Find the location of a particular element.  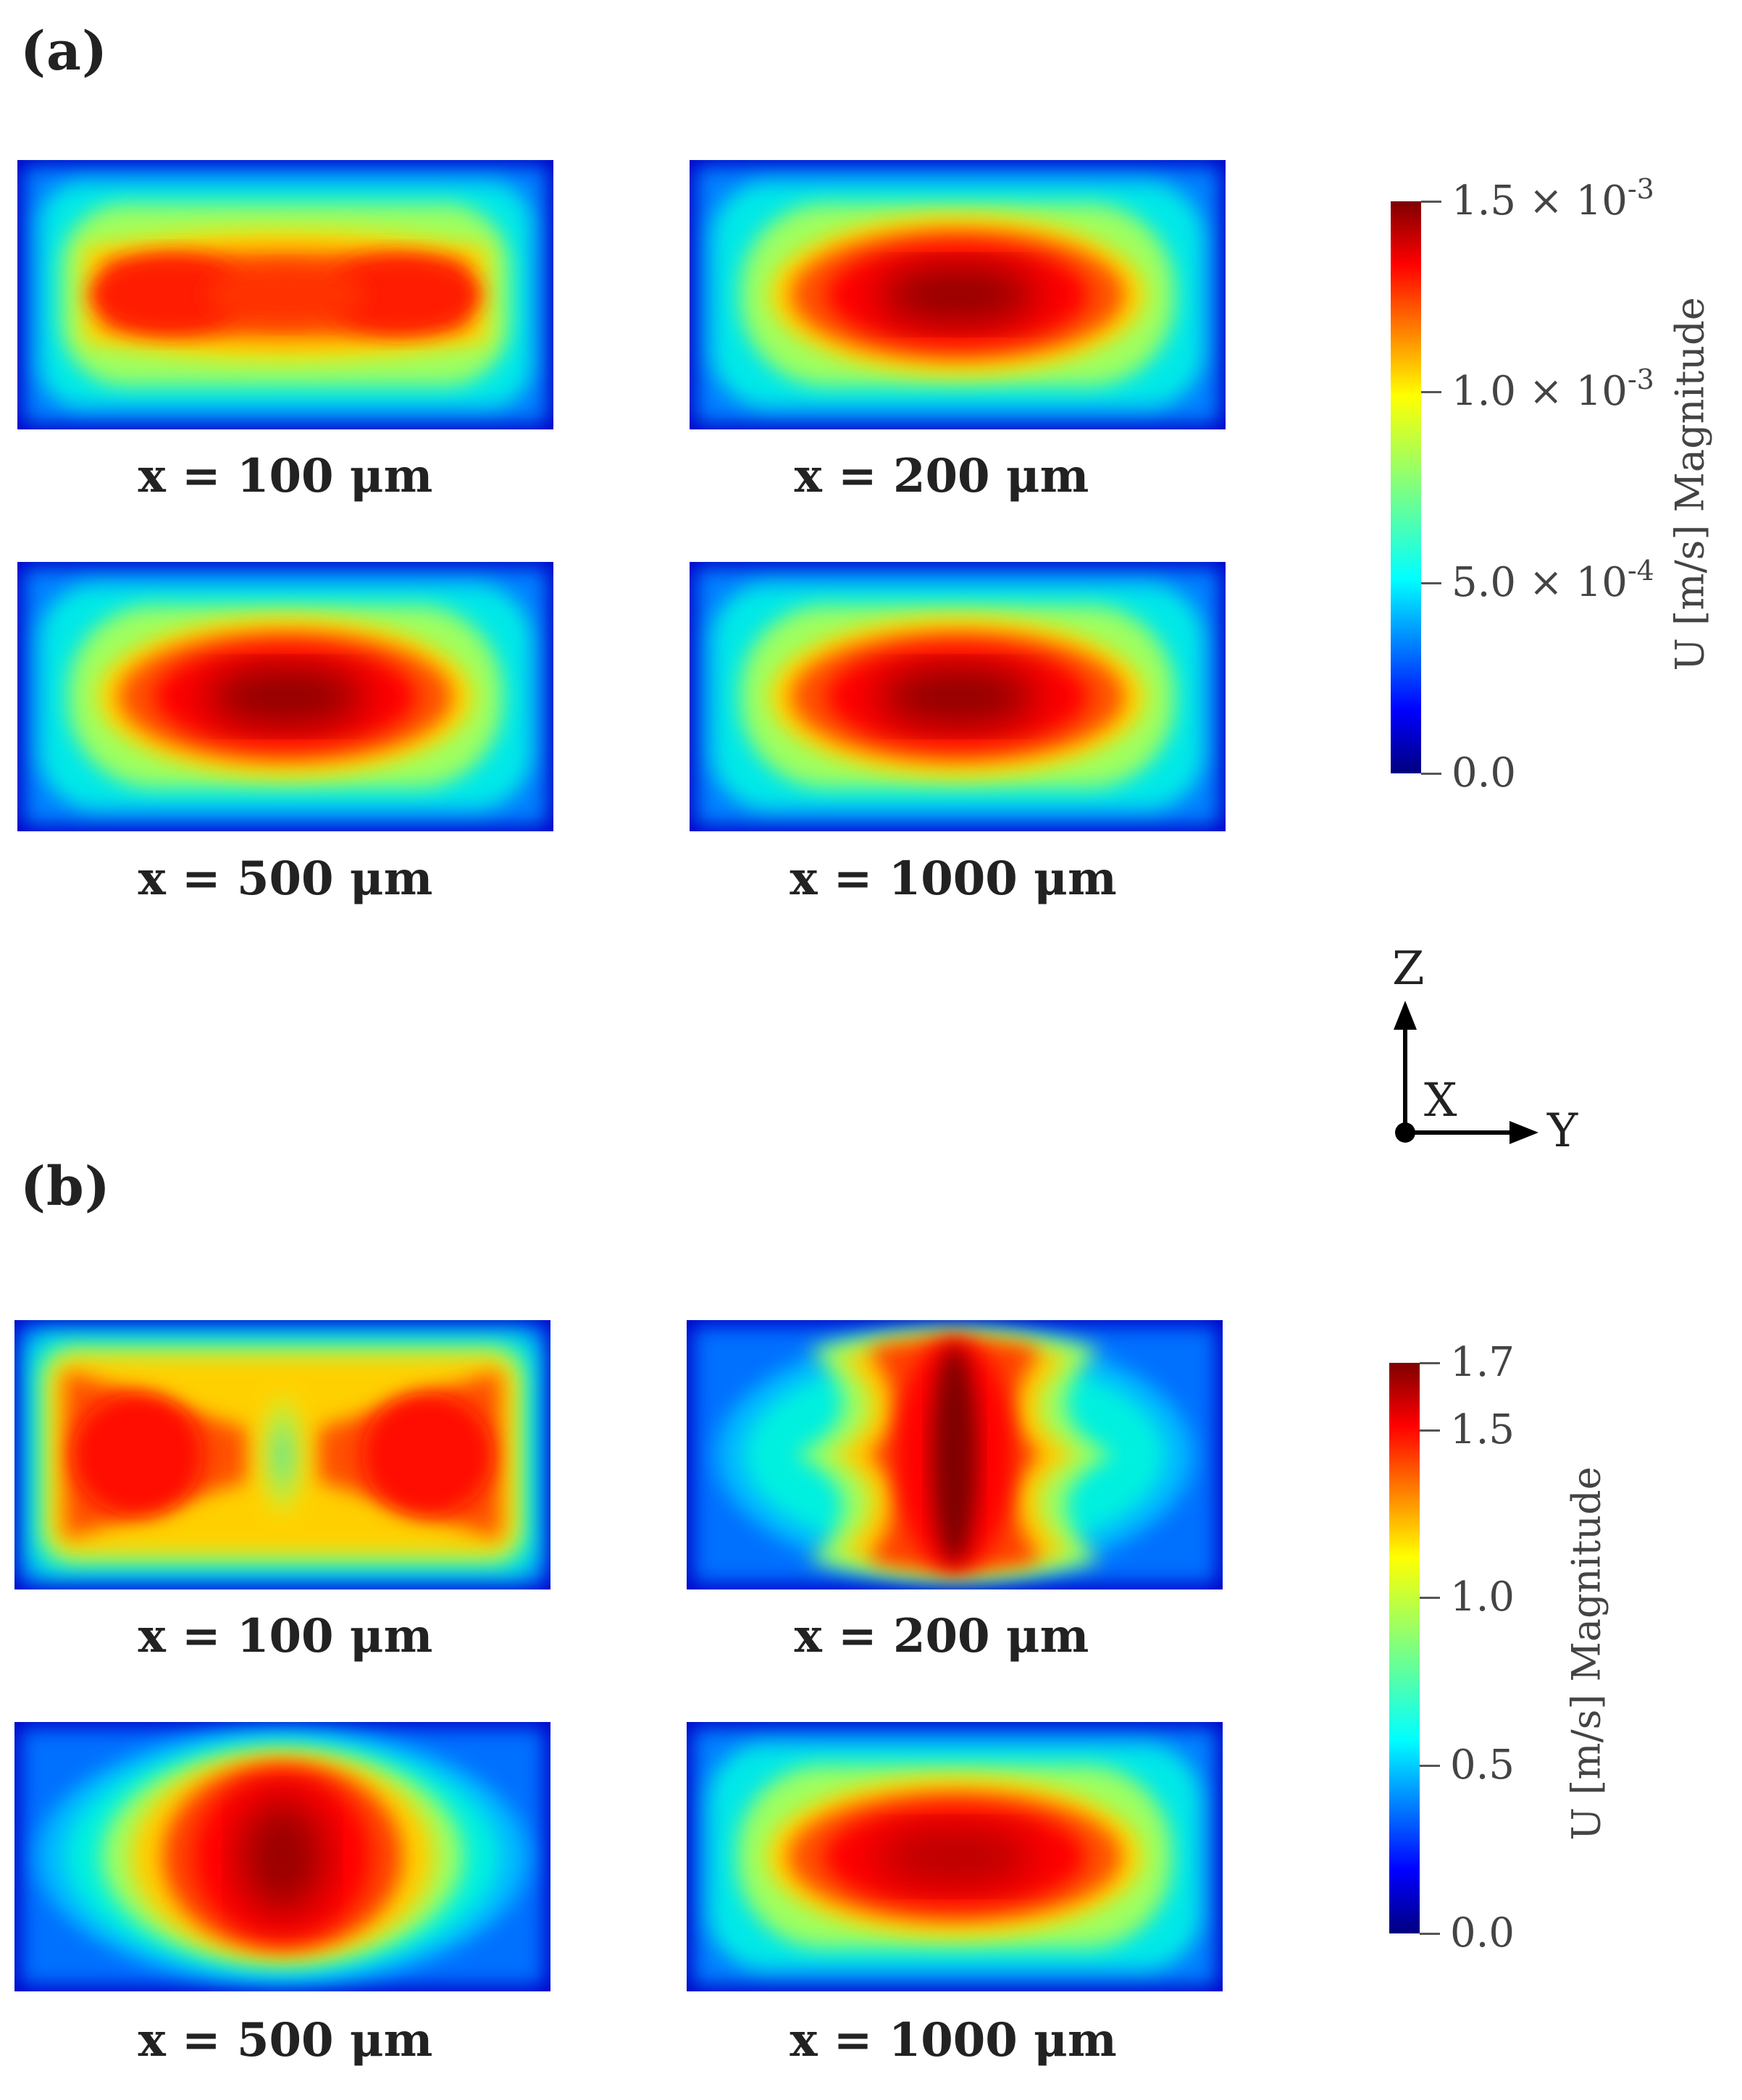

colorbar-a-tick-label: 0.0 is located at coordinates (1484, 774).